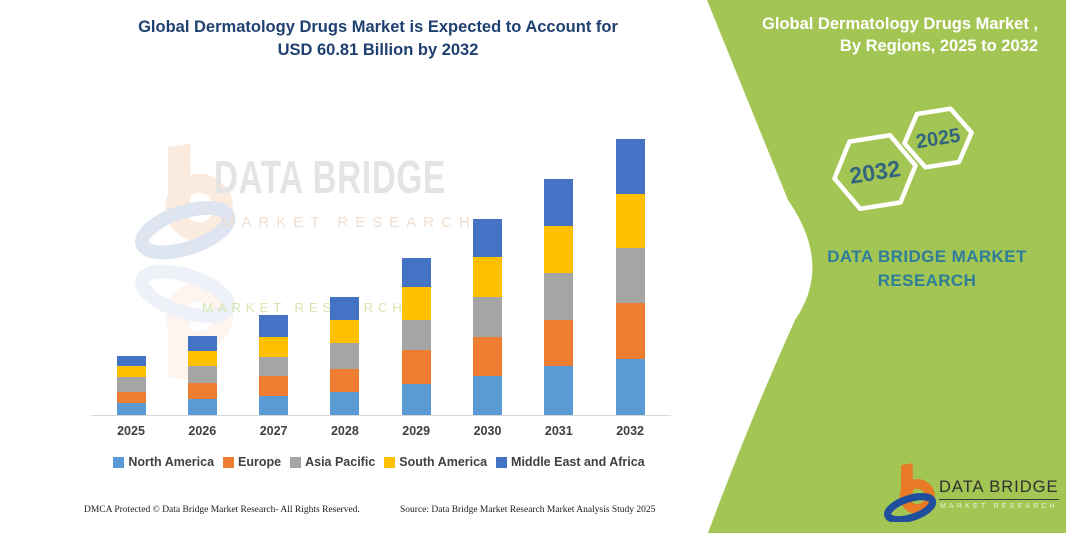 The image size is (1066, 533). I want to click on x-axis-labels: 2025 2026 2027 2028 2029 2030 2031 2032, so click(383, 433).